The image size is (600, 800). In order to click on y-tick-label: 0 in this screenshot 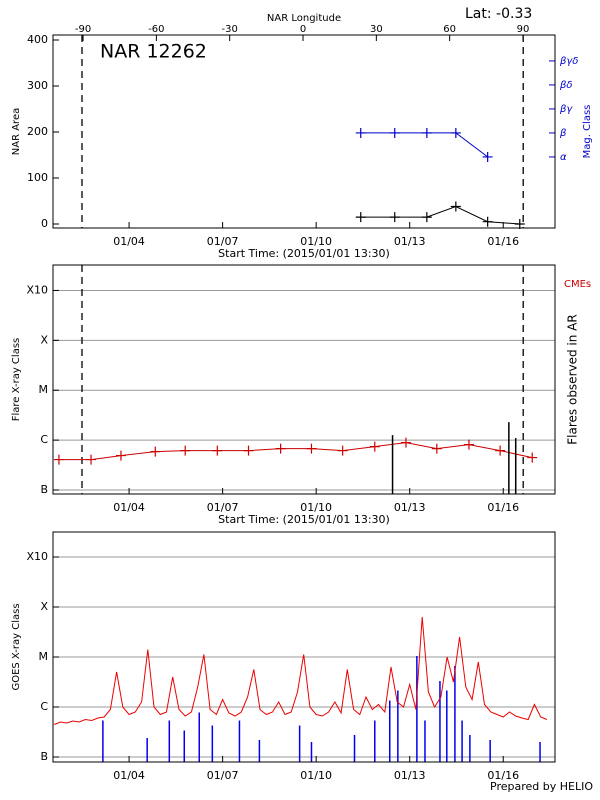, I will do `click(44, 223)`.